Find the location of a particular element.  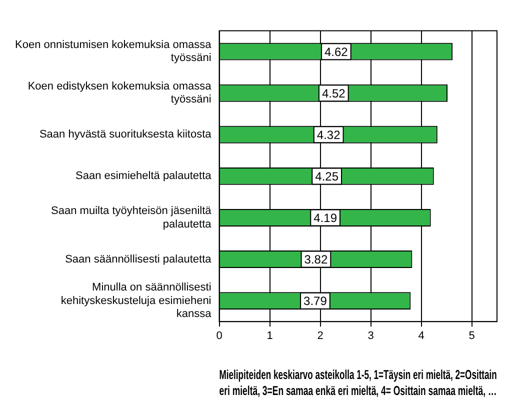

data-label: 4.62 is located at coordinates (336, 51).